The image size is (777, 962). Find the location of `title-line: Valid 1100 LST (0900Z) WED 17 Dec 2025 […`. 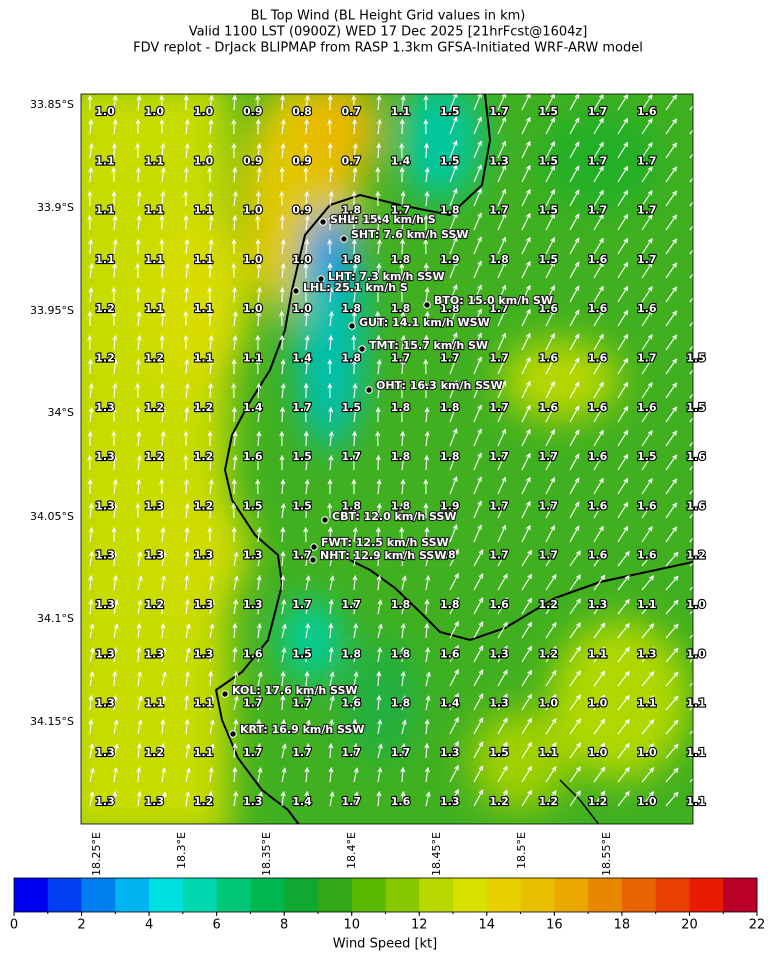

title-line: Valid 1100 LST (0900Z) WED 17 Dec 2025 [… is located at coordinates (388, 32).